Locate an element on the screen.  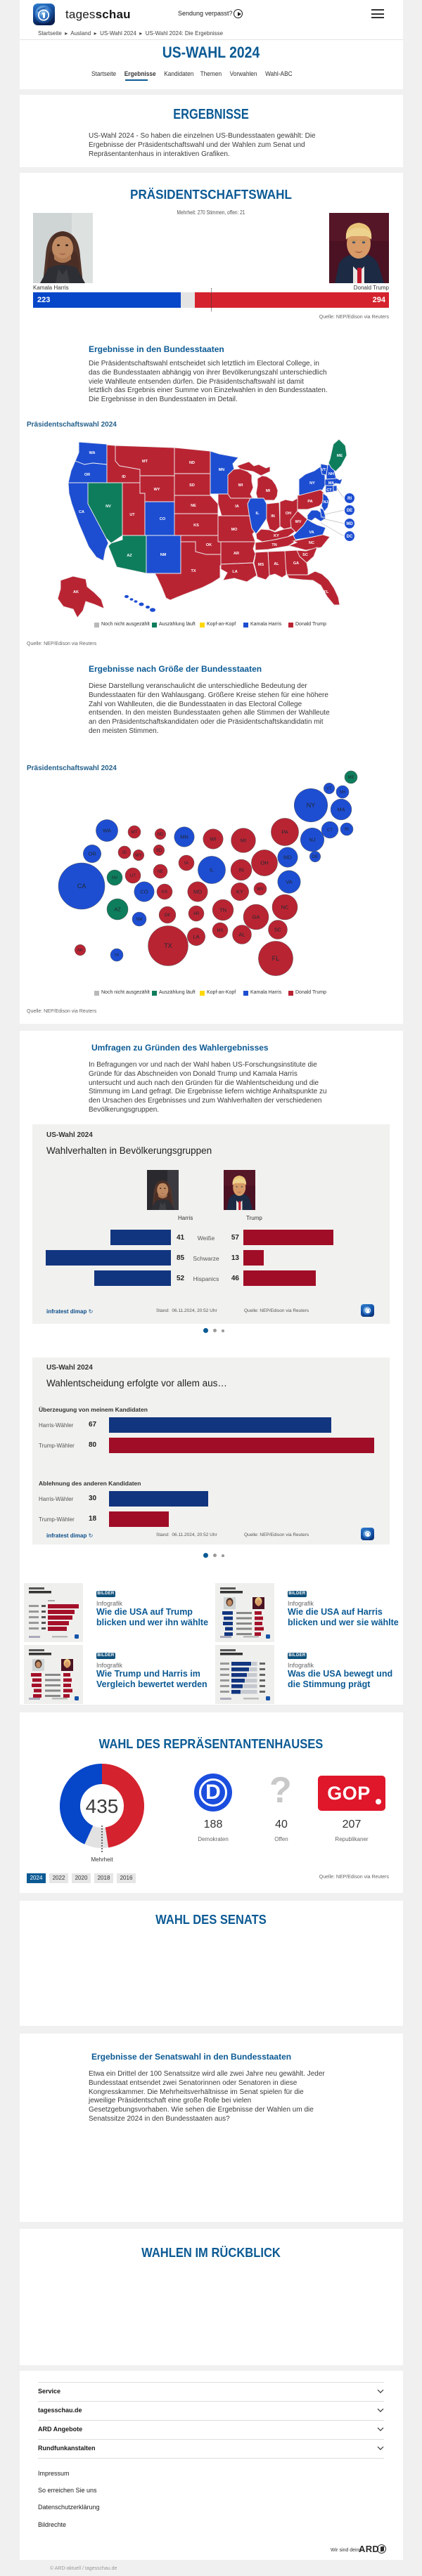
svg-text: GA is located at coordinates (256, 917).